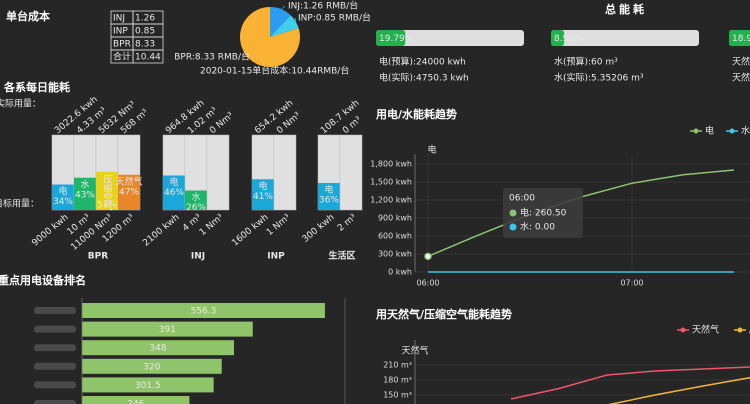 This screenshot has height=404, width=750. What do you see at coordinates (28, 16) in the screenshot?
I see `unit-cost-title: 单台成本` at bounding box center [28, 16].